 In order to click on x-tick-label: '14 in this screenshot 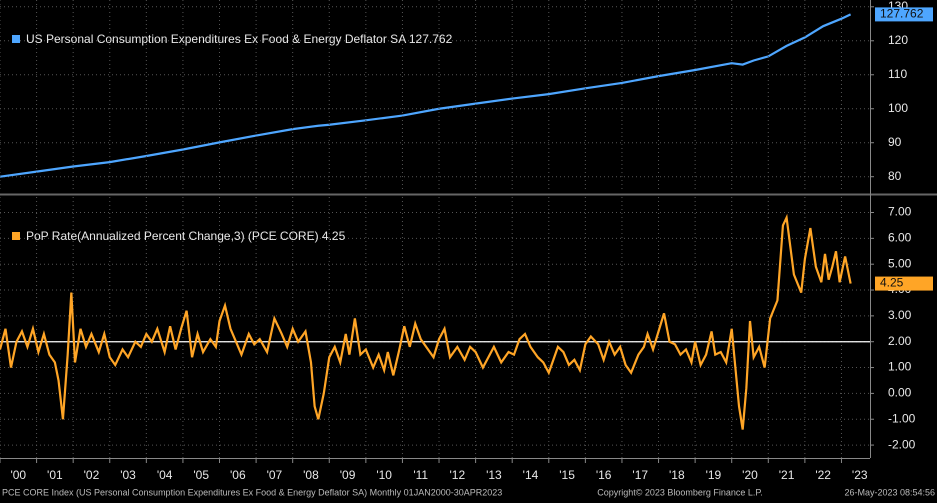, I will do `click(531, 475)`.